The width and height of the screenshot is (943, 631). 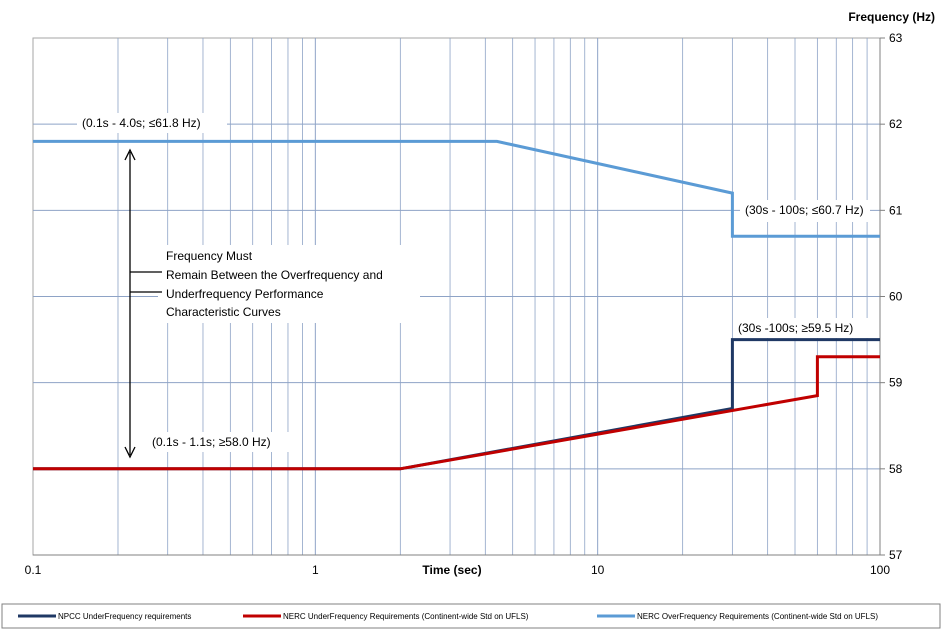 I want to click on y-axis-title: Frequency (Hz), so click(x=891, y=17).